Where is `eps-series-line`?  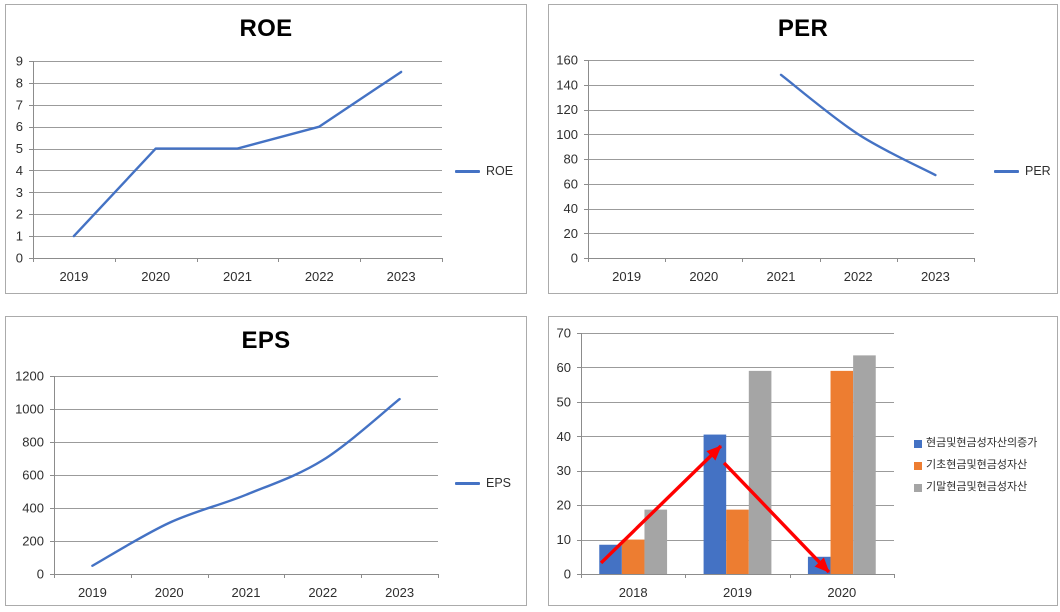
eps-series-line is located at coordinates (246, 482).